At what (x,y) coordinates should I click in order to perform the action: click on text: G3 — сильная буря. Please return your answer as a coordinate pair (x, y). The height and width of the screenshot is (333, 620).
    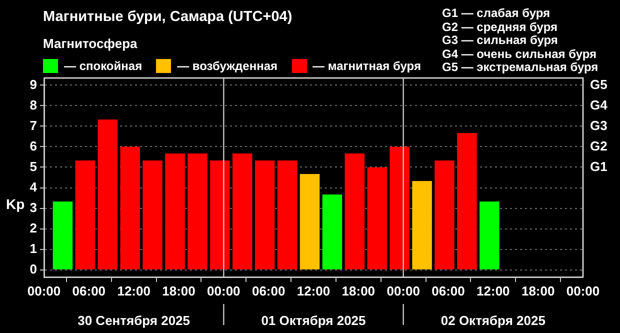
    Looking at the image, I should click on (500, 40).